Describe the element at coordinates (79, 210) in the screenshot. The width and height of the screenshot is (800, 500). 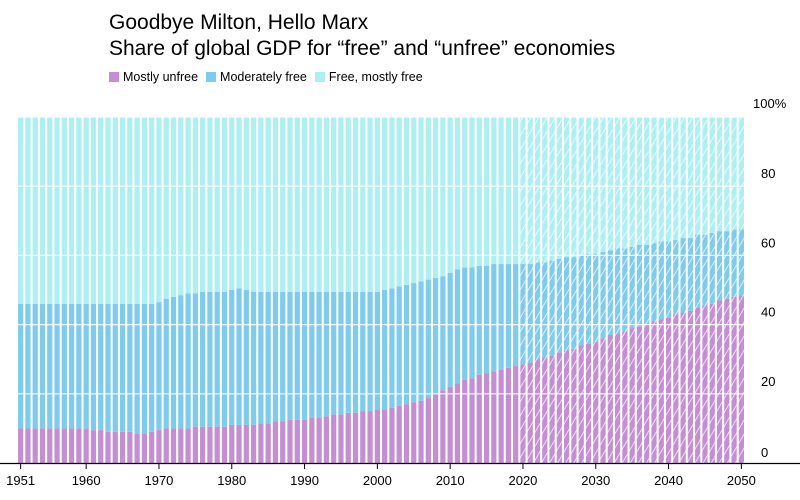
I see `bar-free-mostly-free-1959` at that location.